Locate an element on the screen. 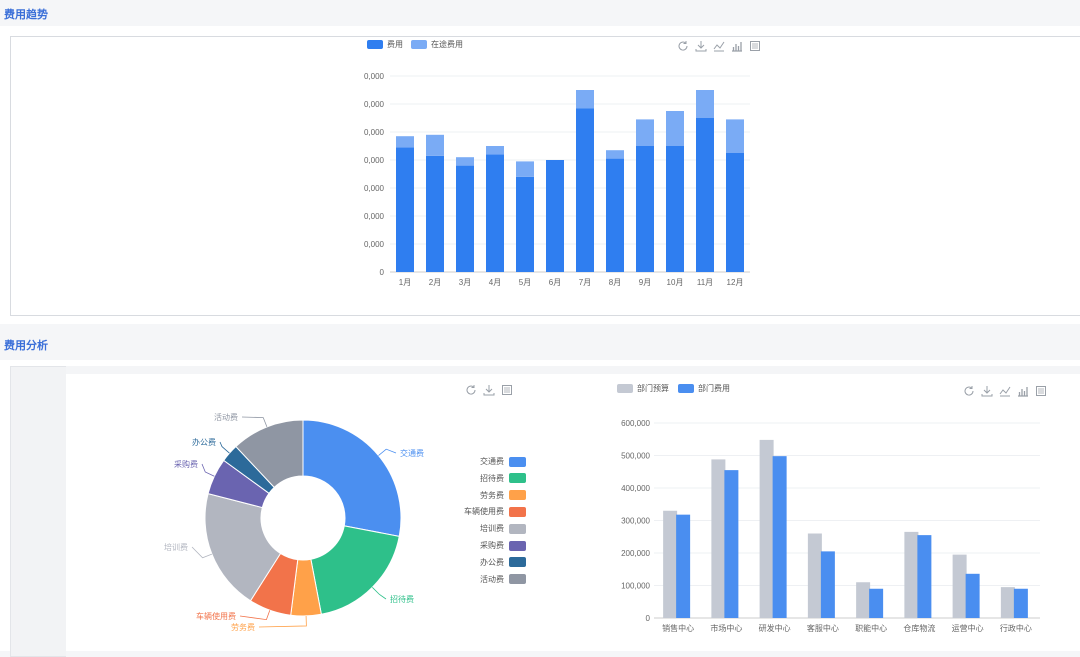 The height and width of the screenshot is (657, 1080). y-tick-label: 300,000 is located at coordinates (635, 521).